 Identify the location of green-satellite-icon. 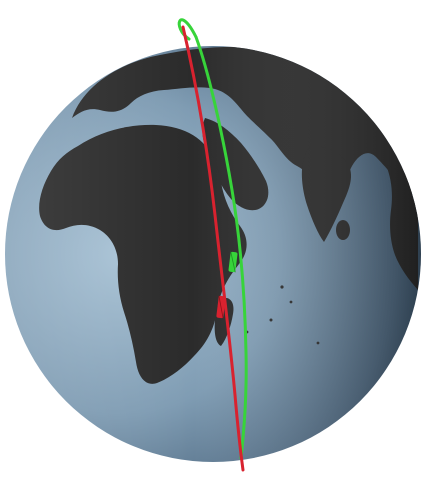
(233, 262).